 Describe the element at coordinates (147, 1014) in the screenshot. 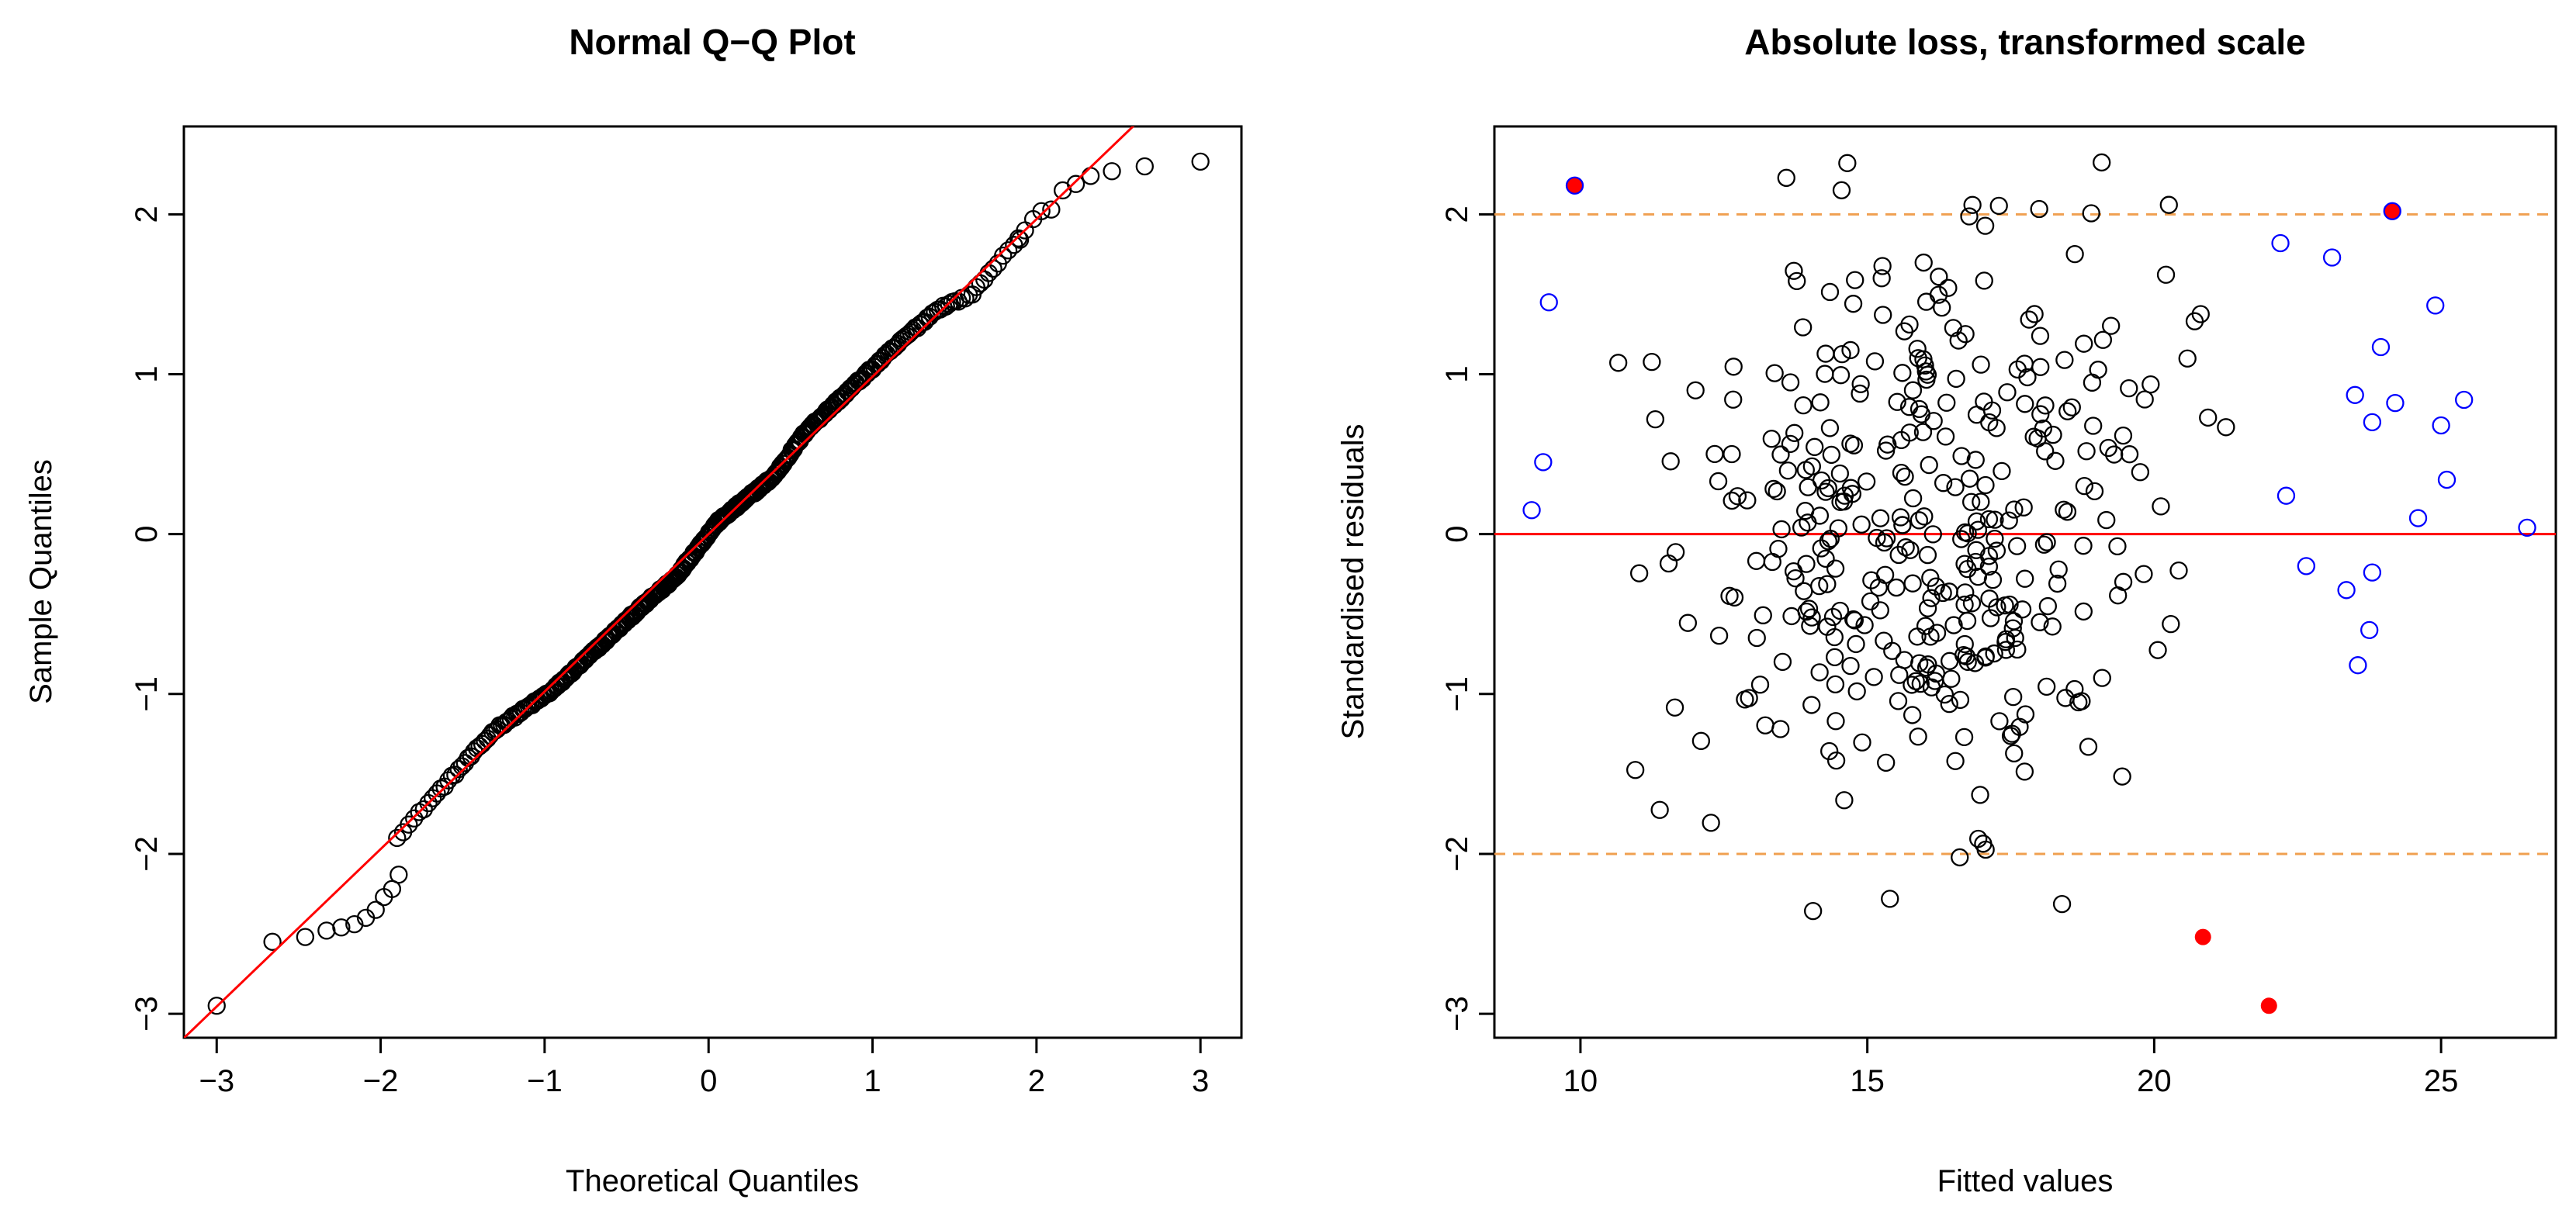

I see `qq-y-tick-label: −3` at that location.